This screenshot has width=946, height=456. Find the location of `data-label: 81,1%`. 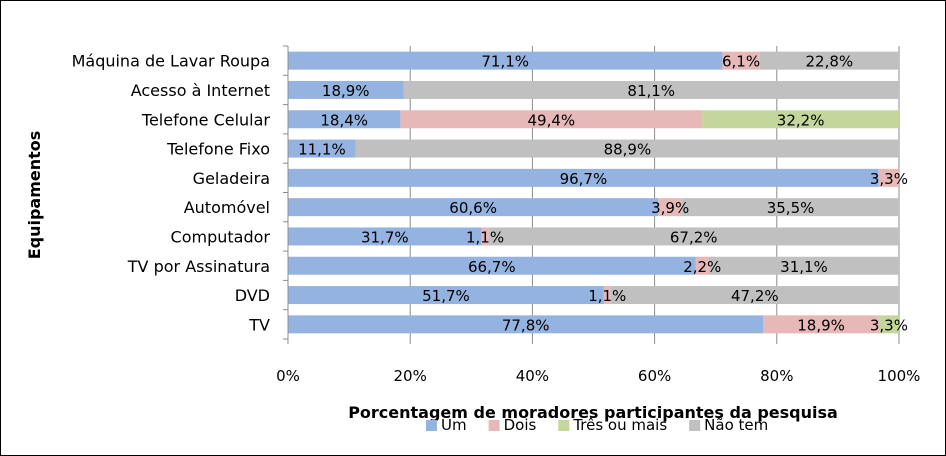

data-label: 81,1% is located at coordinates (651, 91).